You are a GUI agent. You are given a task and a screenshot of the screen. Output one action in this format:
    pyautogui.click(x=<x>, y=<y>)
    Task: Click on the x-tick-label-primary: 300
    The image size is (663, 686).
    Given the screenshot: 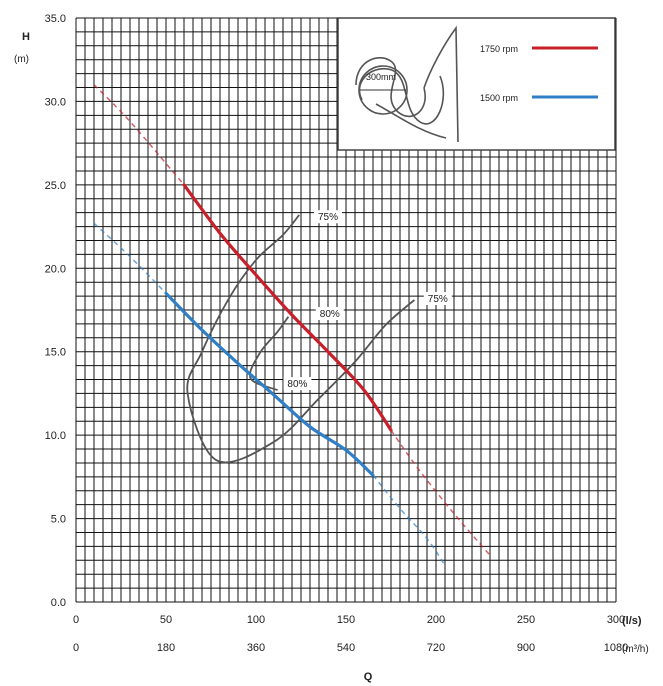 What is the action you would take?
    pyautogui.click(x=616, y=620)
    